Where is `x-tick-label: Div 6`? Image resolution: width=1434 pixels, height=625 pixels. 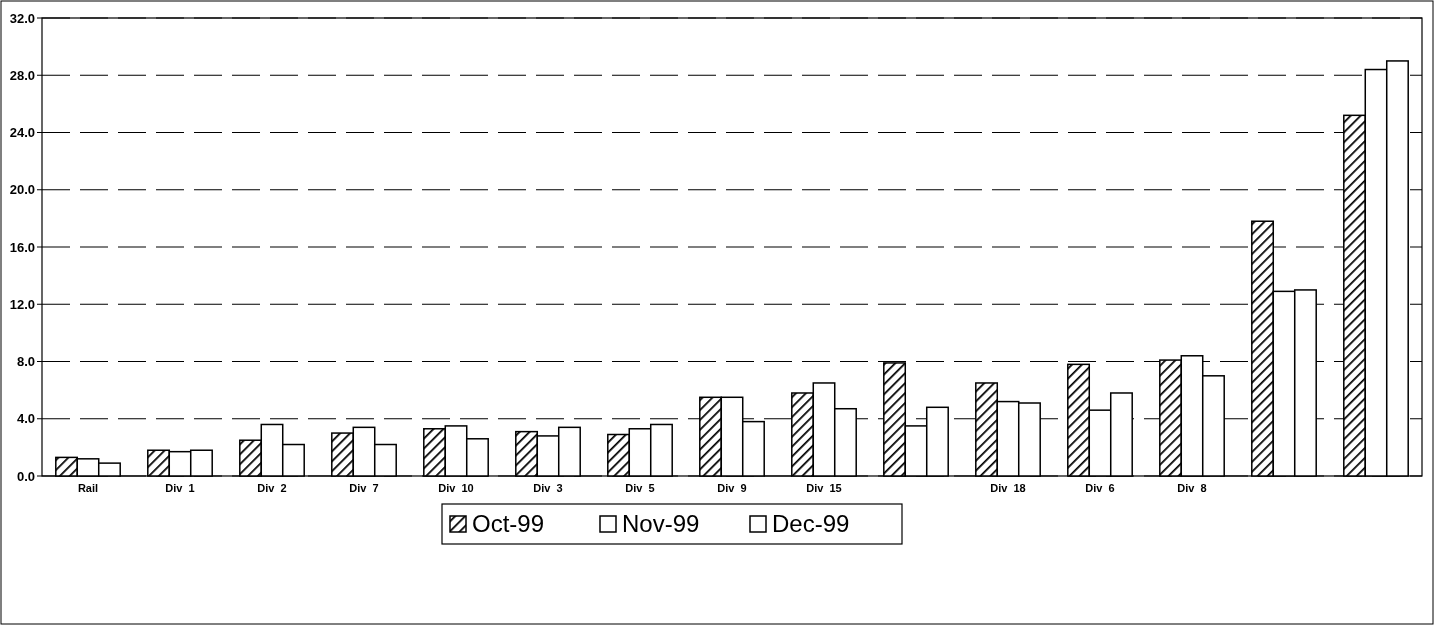 x-tick-label: Div 6 is located at coordinates (1100, 488).